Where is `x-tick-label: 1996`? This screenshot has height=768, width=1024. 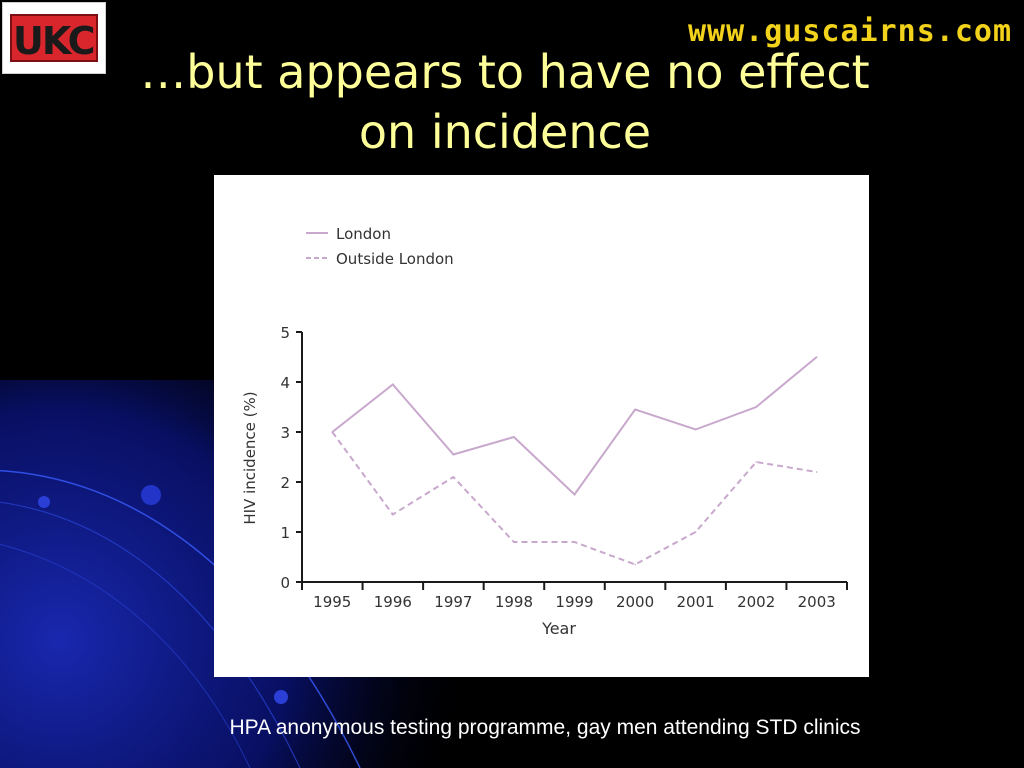 x-tick-label: 1996 is located at coordinates (393, 602).